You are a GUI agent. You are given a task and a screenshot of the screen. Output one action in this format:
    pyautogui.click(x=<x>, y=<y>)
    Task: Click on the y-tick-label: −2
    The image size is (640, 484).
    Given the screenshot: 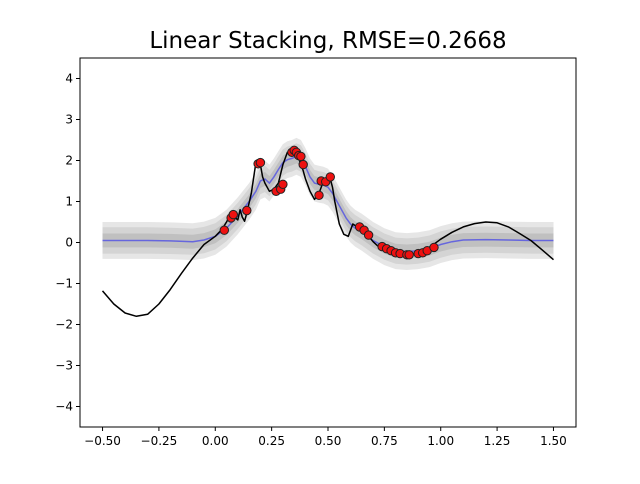 What is the action you would take?
    pyautogui.click(x=64, y=325)
    